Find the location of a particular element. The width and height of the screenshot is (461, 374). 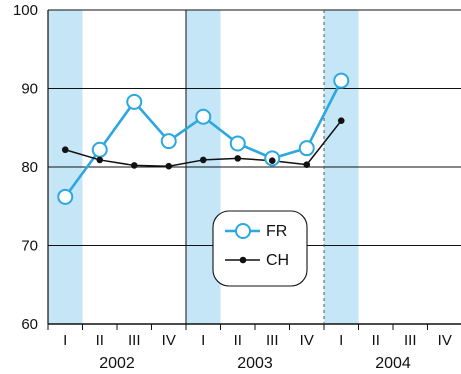

y-tick-label: 80 is located at coordinates (29, 167).